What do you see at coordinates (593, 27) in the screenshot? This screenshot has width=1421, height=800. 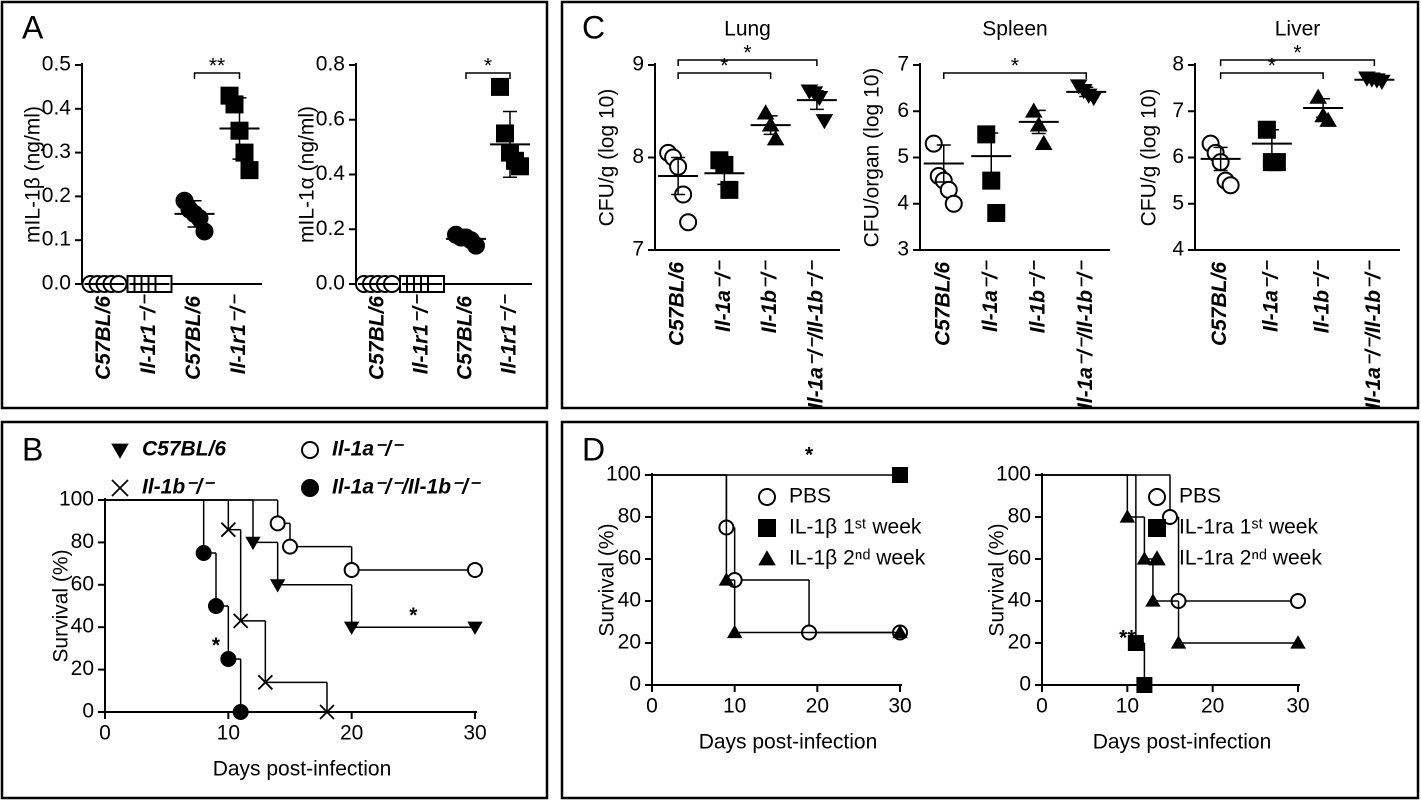 I see `panel-label: C` at bounding box center [593, 27].